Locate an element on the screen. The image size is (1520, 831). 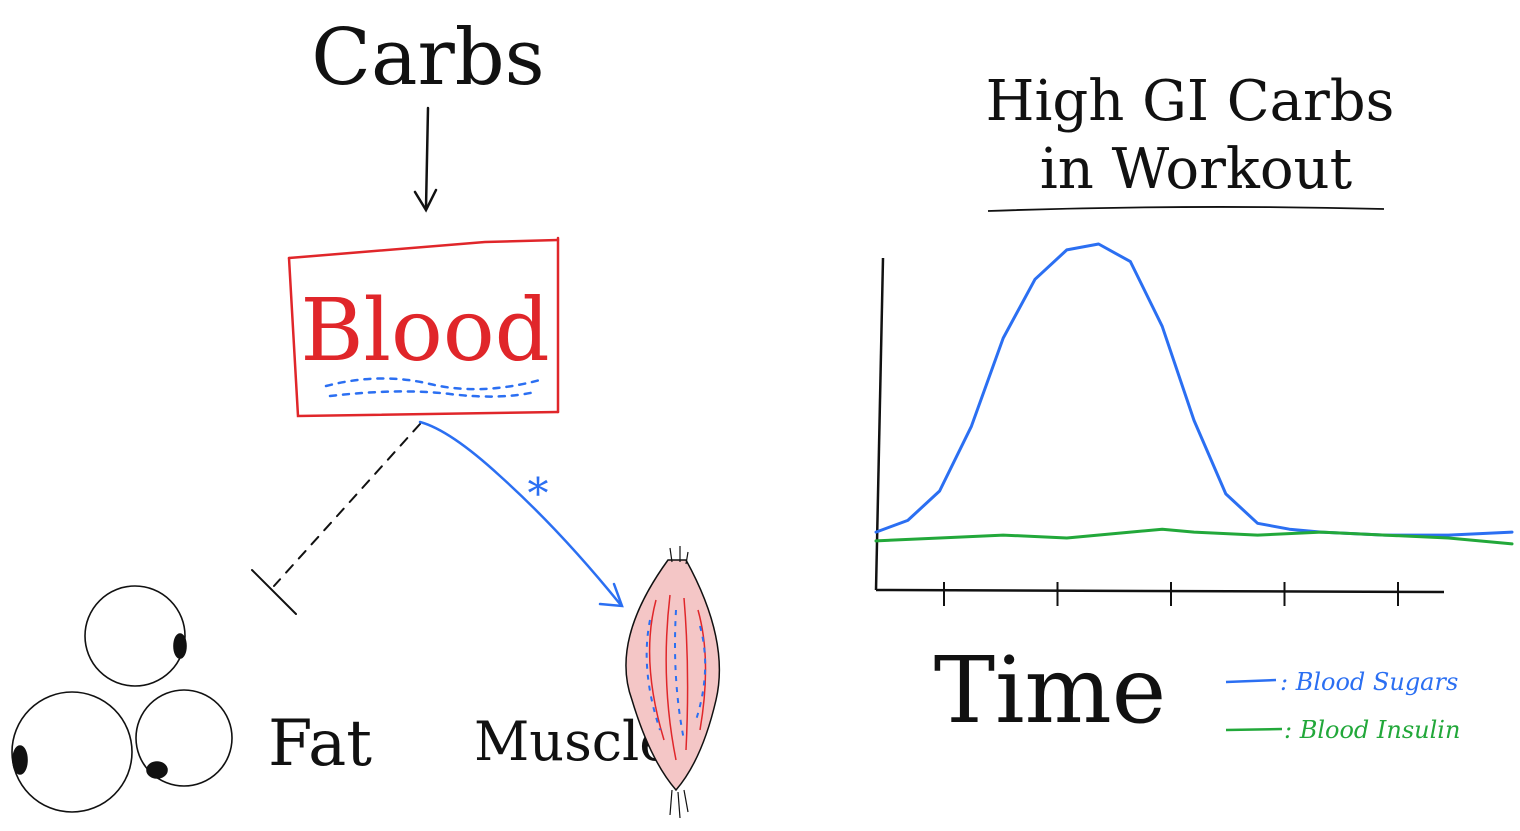
chart-title-line2: in Workout is located at coordinates (1196, 169).